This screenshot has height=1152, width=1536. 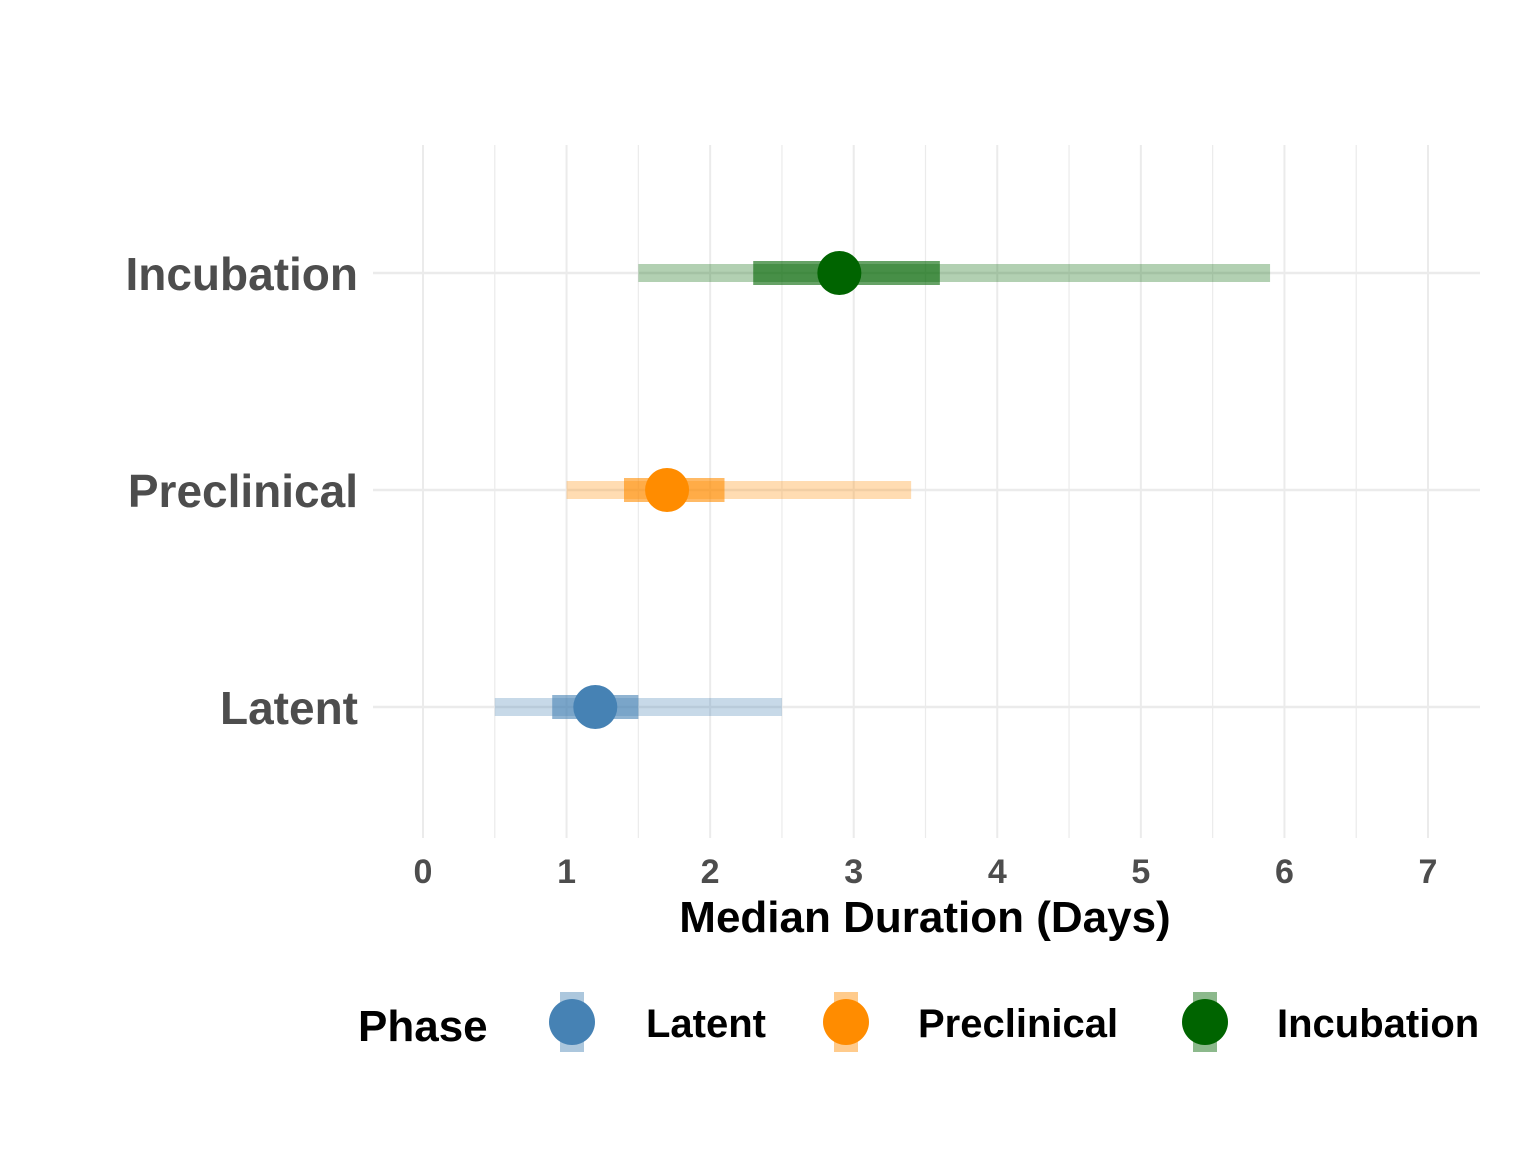 I want to click on legend-label: Incubation, so click(x=1378, y=1024).